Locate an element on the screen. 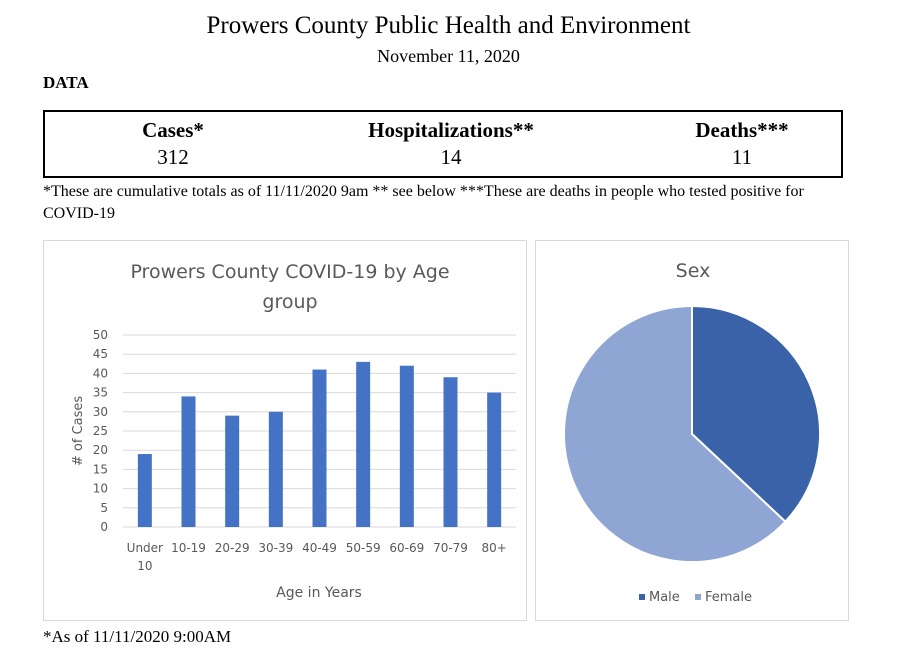 The width and height of the screenshot is (897, 659). y-tick-label: 25 is located at coordinates (100, 431).